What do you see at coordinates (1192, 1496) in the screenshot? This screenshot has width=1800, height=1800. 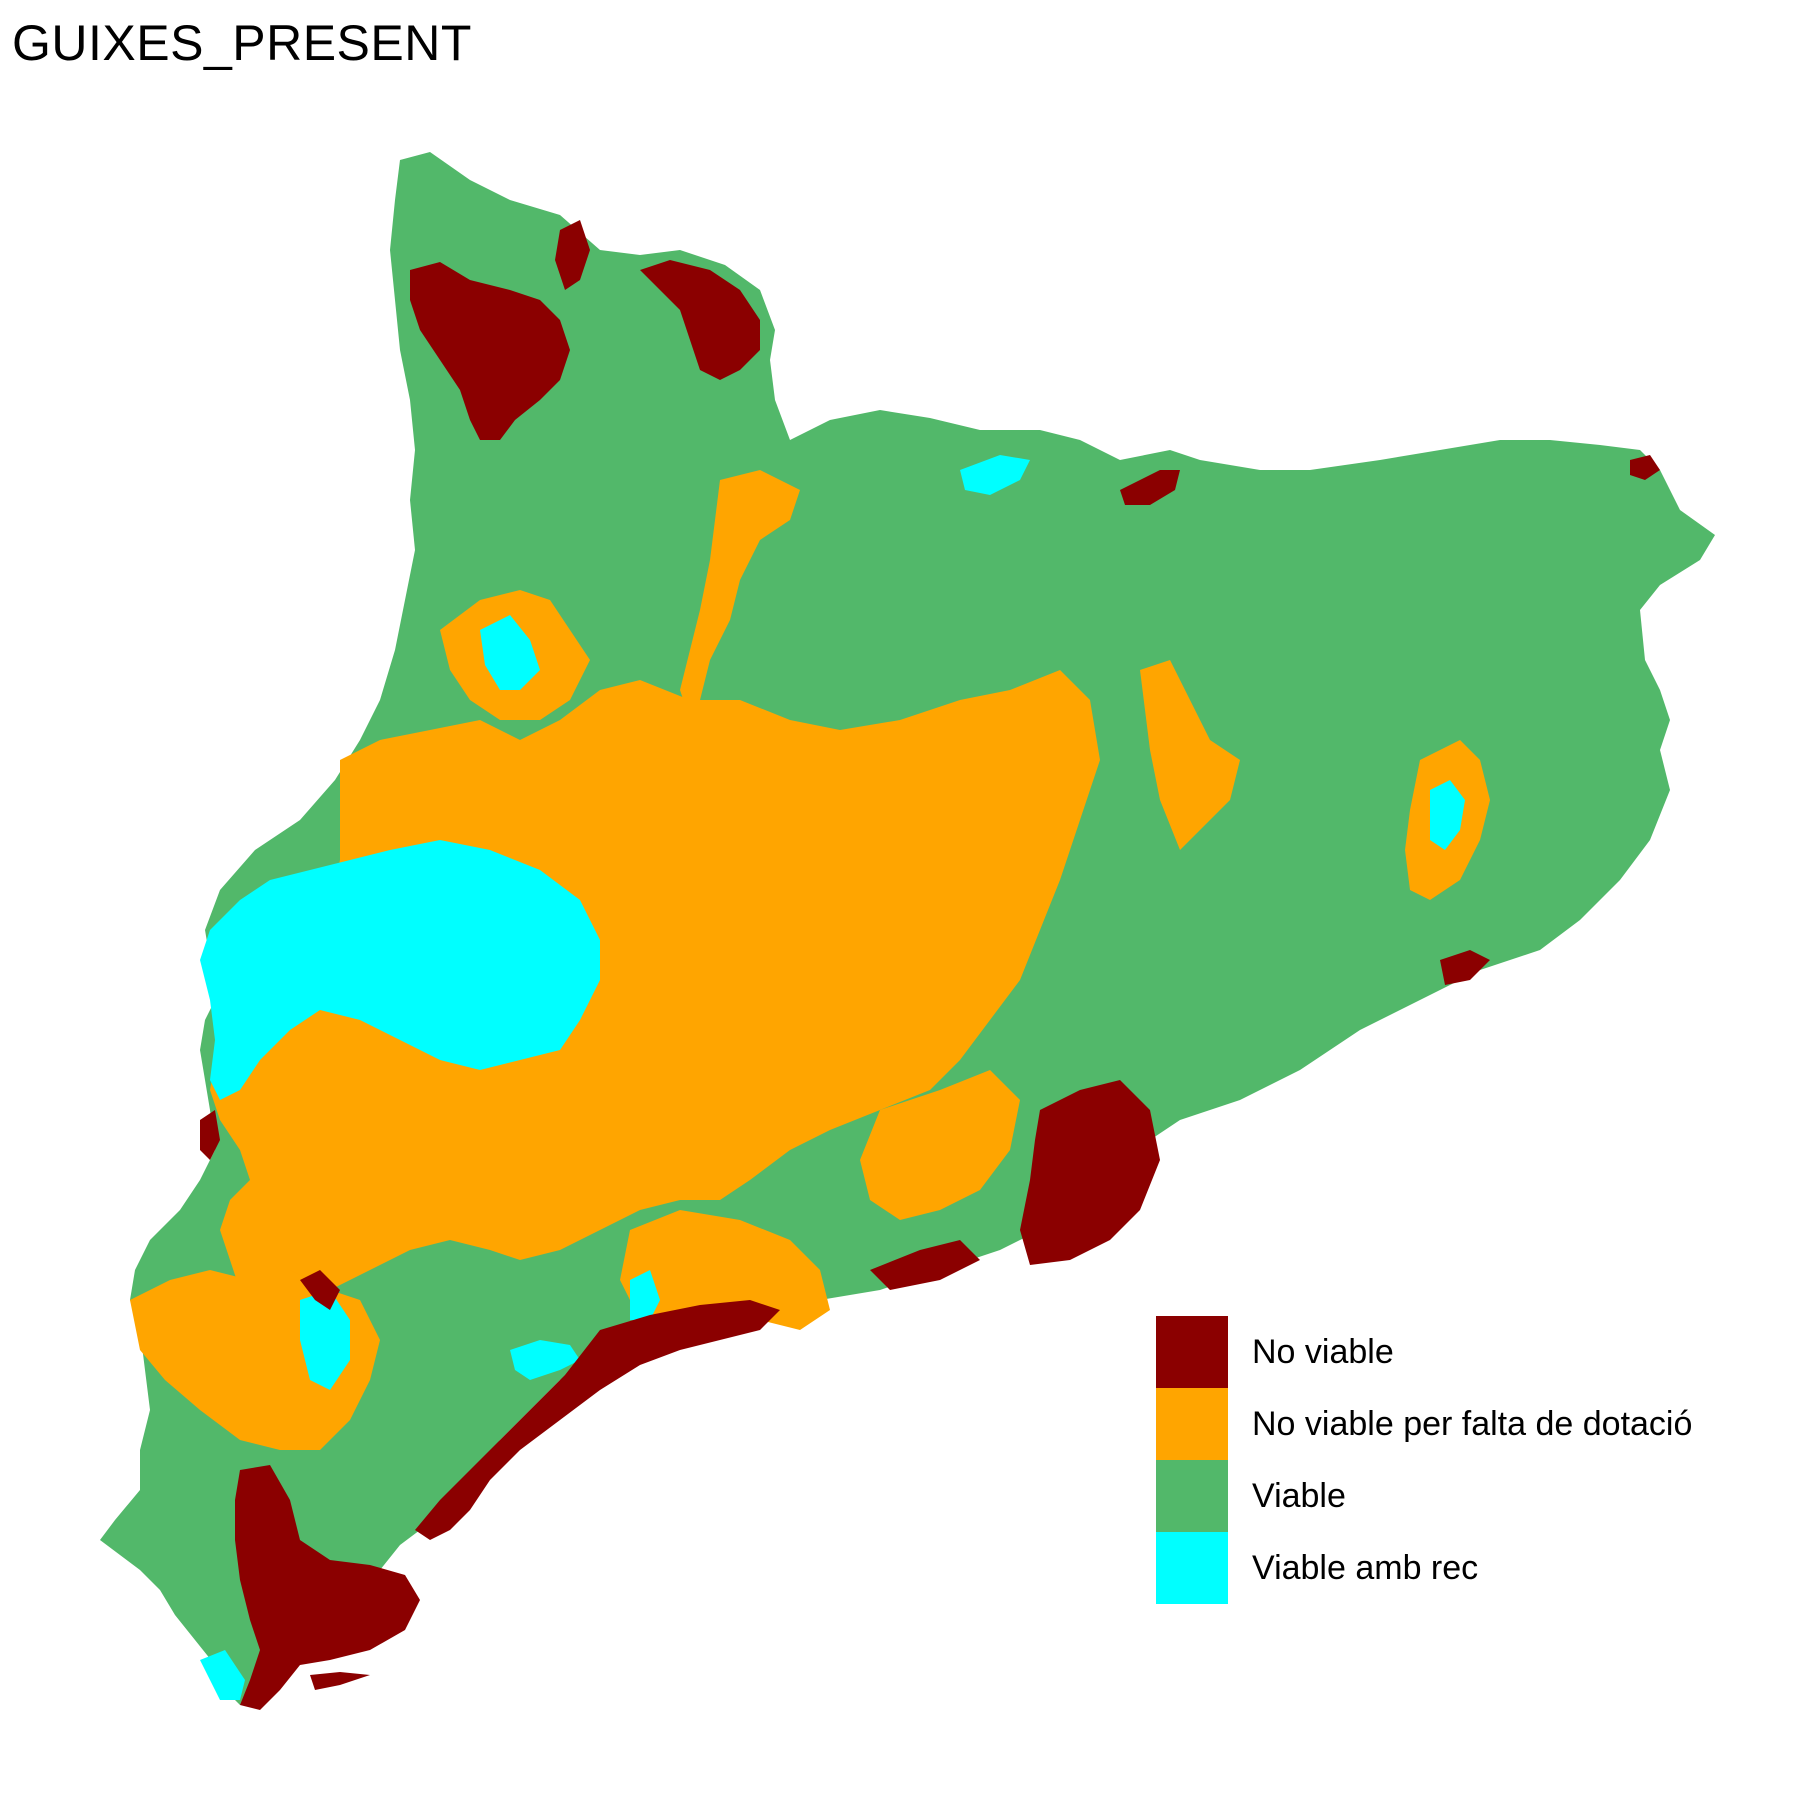 I see `legend-swatch-viable` at bounding box center [1192, 1496].